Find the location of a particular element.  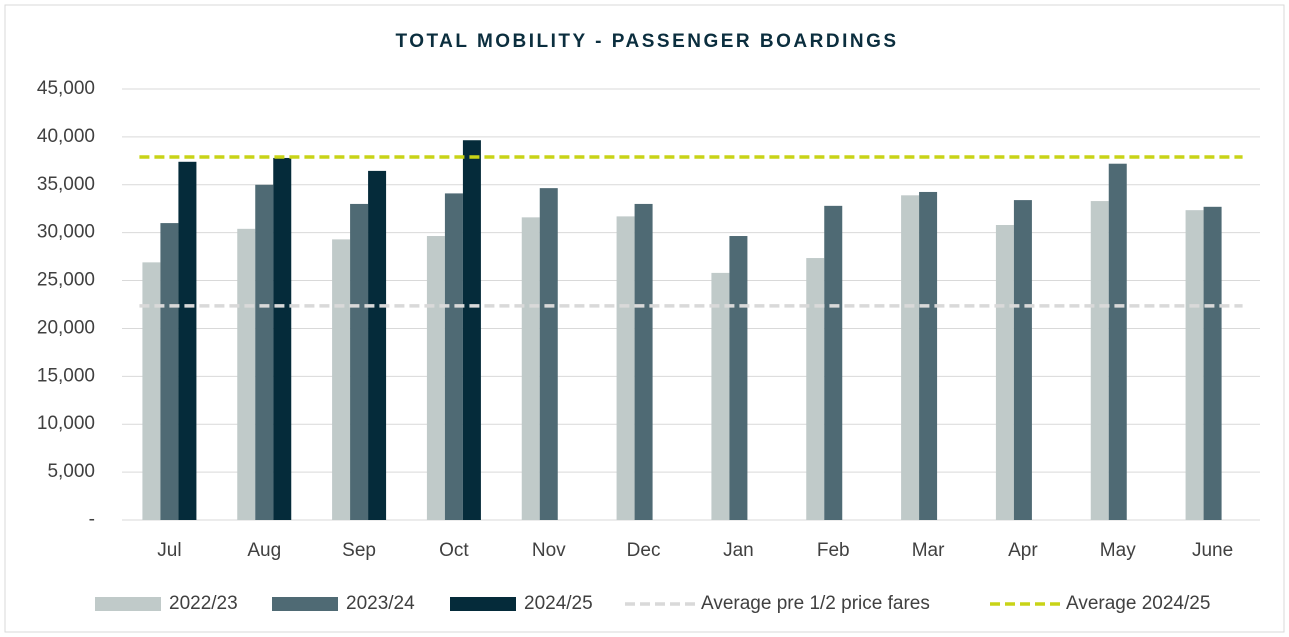

x-tick-label: Apr is located at coordinates (1023, 550).